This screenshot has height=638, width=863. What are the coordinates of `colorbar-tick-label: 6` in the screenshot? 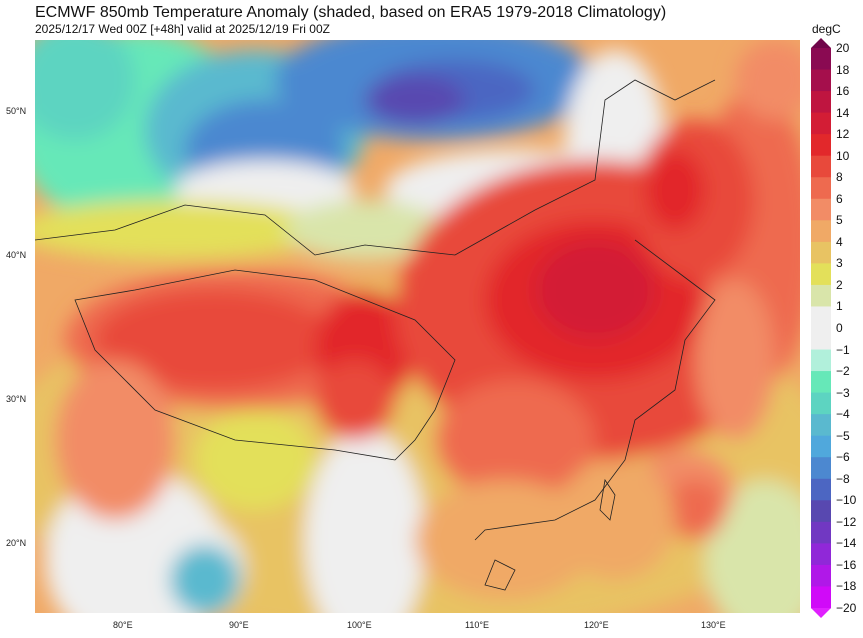 It's located at (839, 198).